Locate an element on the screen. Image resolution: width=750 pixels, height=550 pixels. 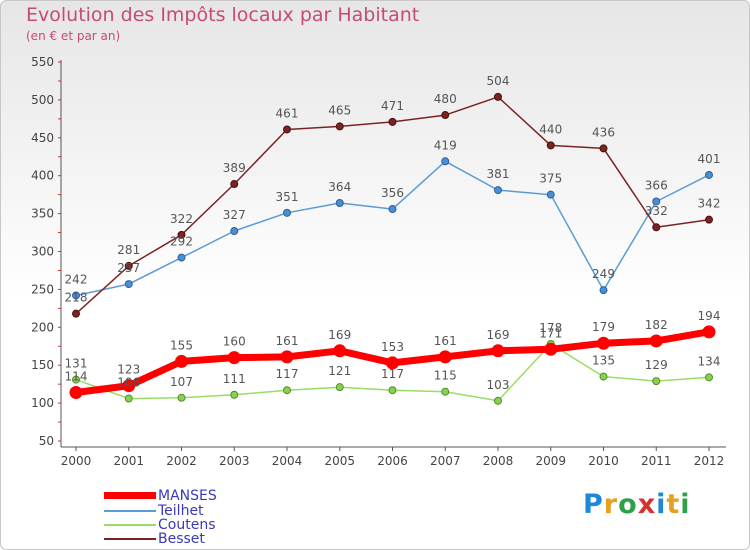
x-tick-label: 2000 is located at coordinates (76, 461).